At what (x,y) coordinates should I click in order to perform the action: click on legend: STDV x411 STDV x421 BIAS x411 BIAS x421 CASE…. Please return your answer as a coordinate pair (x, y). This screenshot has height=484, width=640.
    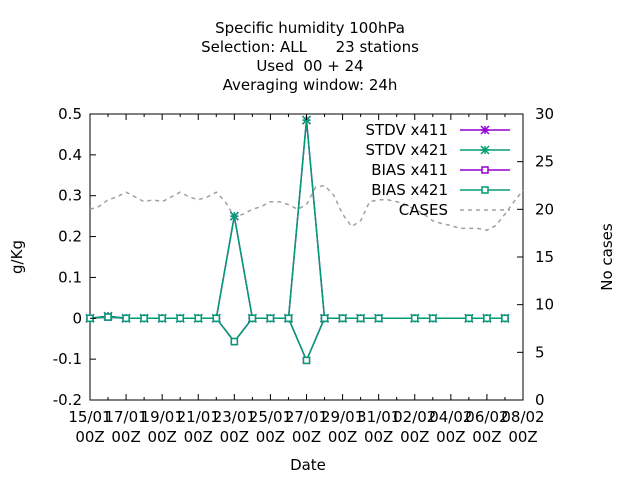
    Looking at the image, I should click on (437, 170).